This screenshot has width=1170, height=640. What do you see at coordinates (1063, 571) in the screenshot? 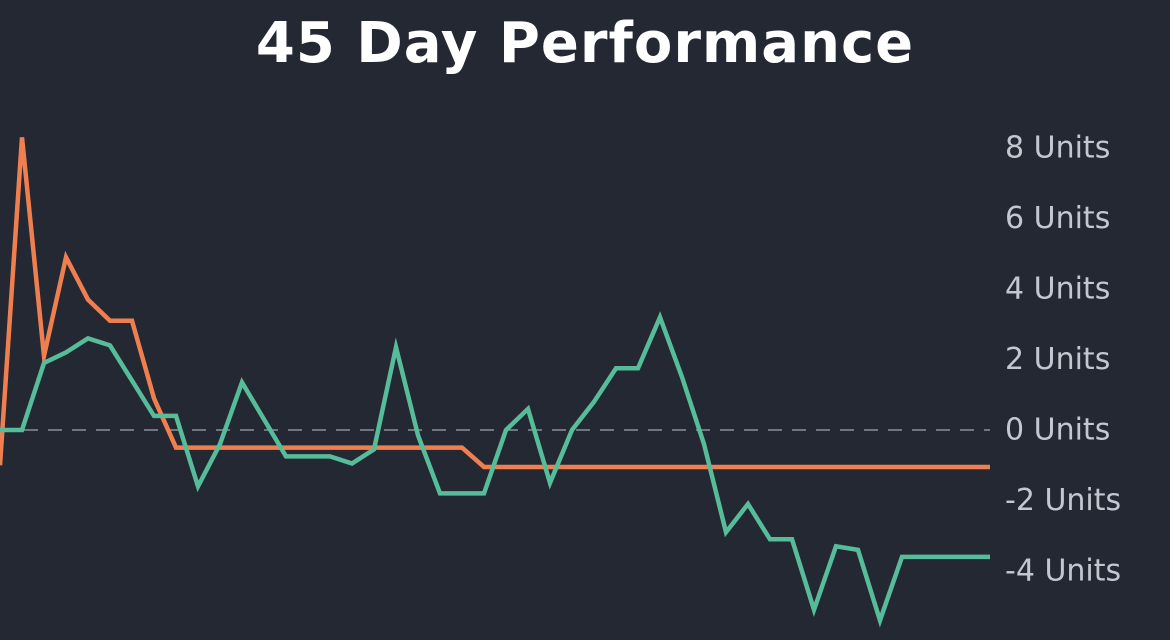
I see `y-tick-label: -4 Units` at bounding box center [1063, 571].